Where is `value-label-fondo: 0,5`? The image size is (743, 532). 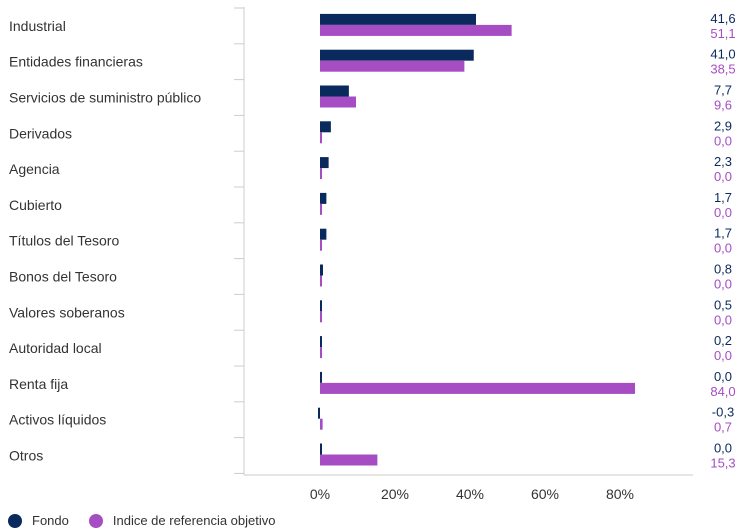 value-label-fondo: 0,5 is located at coordinates (723, 304).